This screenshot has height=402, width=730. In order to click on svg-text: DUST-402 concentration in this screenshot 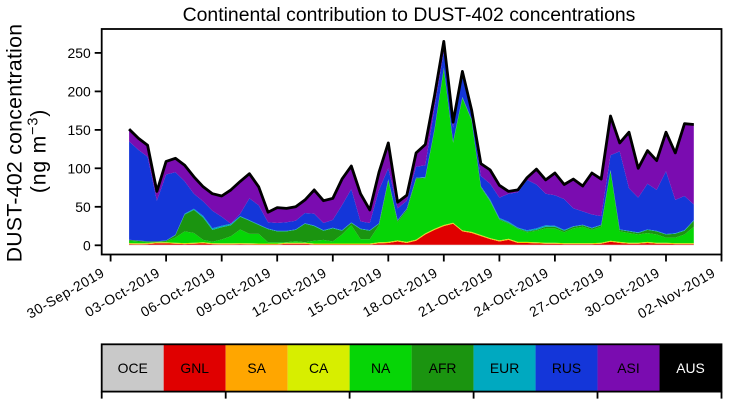, I will do `click(15, 143)`.